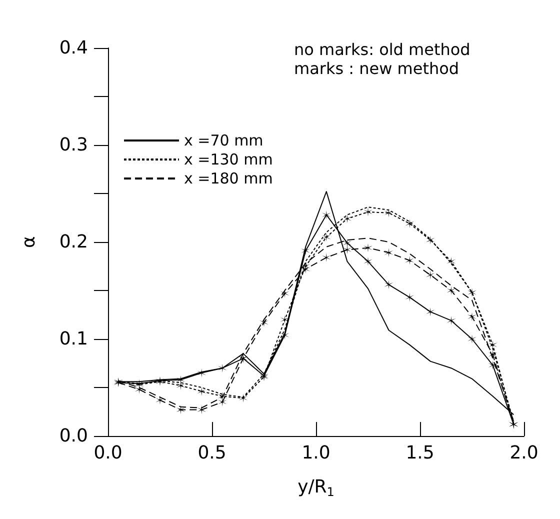 This screenshot has height=519, width=560. I want to click on legend-label: x =70 mm, so click(224, 141).